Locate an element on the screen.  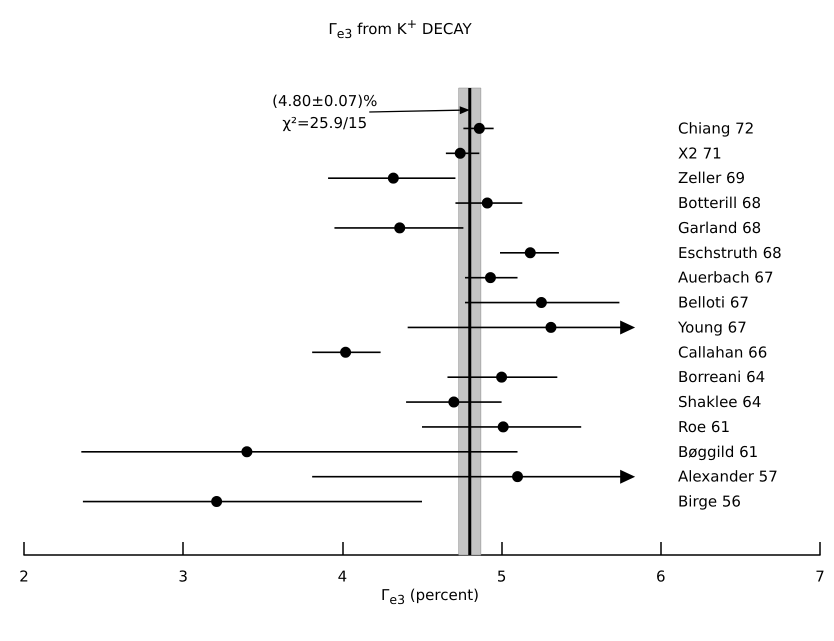
y-tick-label: Chiang 72 is located at coordinates (716, 128).